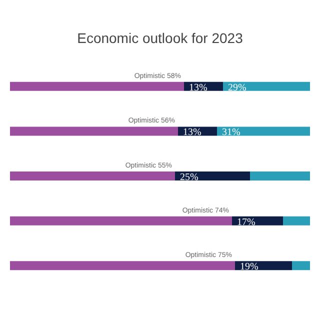 This screenshot has height=320, width=320. I want to click on data-label: 29%, so click(237, 88).